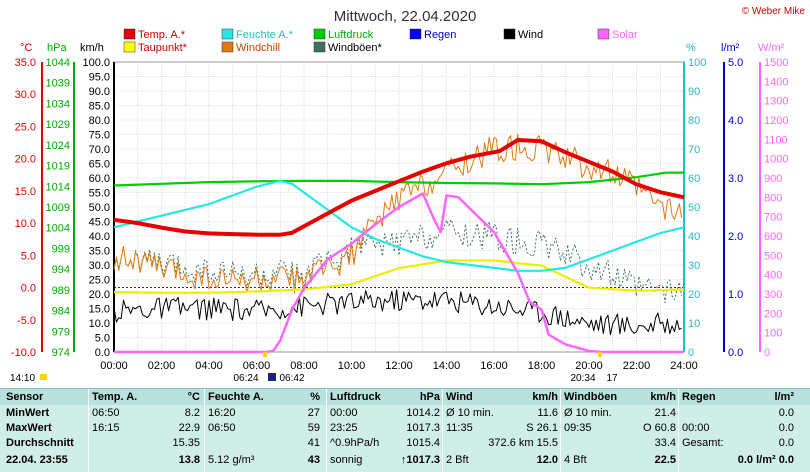 This screenshot has width=810, height=472. I want to click on axis-units: °C hPa km/h% l/m² W/m², so click(402, 48).